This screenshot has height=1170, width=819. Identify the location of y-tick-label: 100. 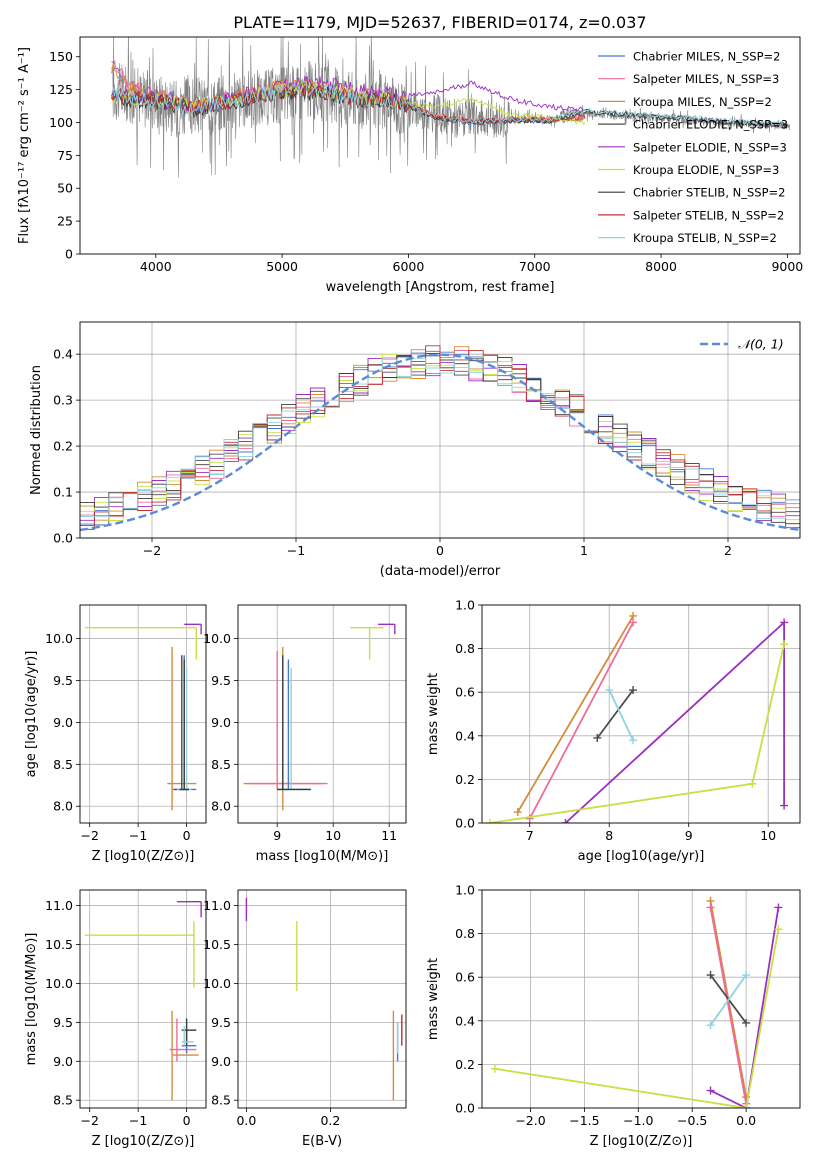
(61, 122).